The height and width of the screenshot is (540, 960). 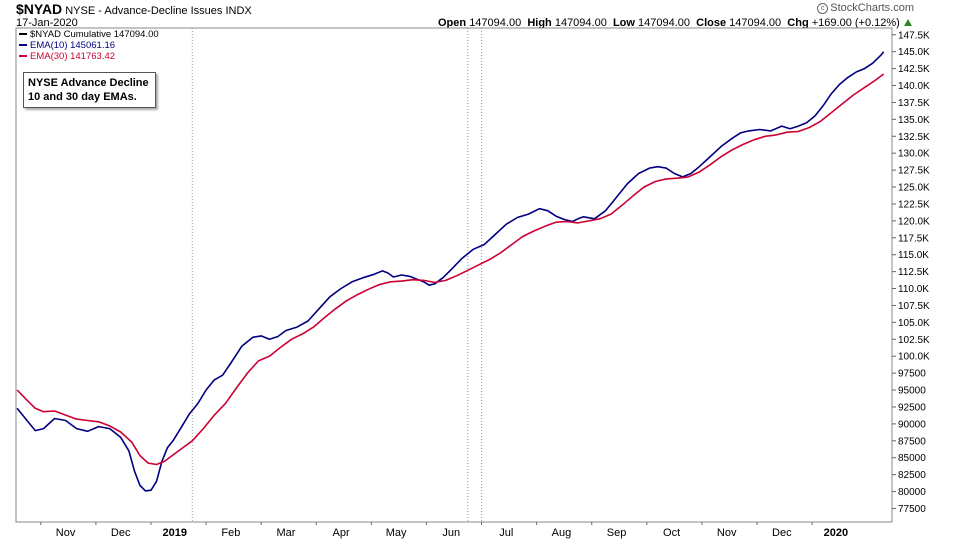 What do you see at coordinates (912, 492) in the screenshot?
I see `y-tick-label: 80000` at bounding box center [912, 492].